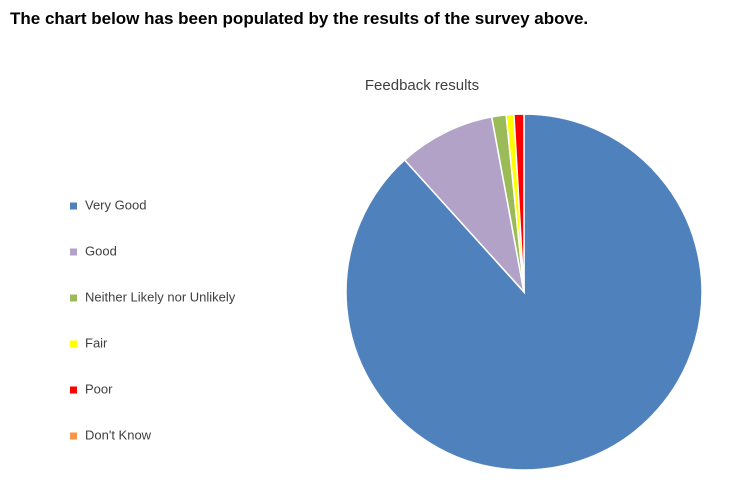 This screenshot has width=731, height=484. What do you see at coordinates (118, 434) in the screenshot?
I see `legend-label: Don't Know` at bounding box center [118, 434].